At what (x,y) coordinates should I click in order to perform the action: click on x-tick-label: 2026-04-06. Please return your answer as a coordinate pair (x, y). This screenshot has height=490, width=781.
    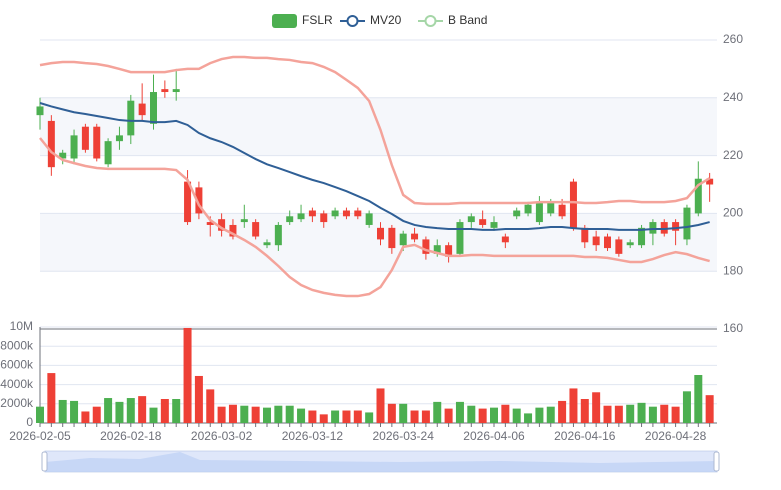
    Looking at the image, I should click on (494, 436).